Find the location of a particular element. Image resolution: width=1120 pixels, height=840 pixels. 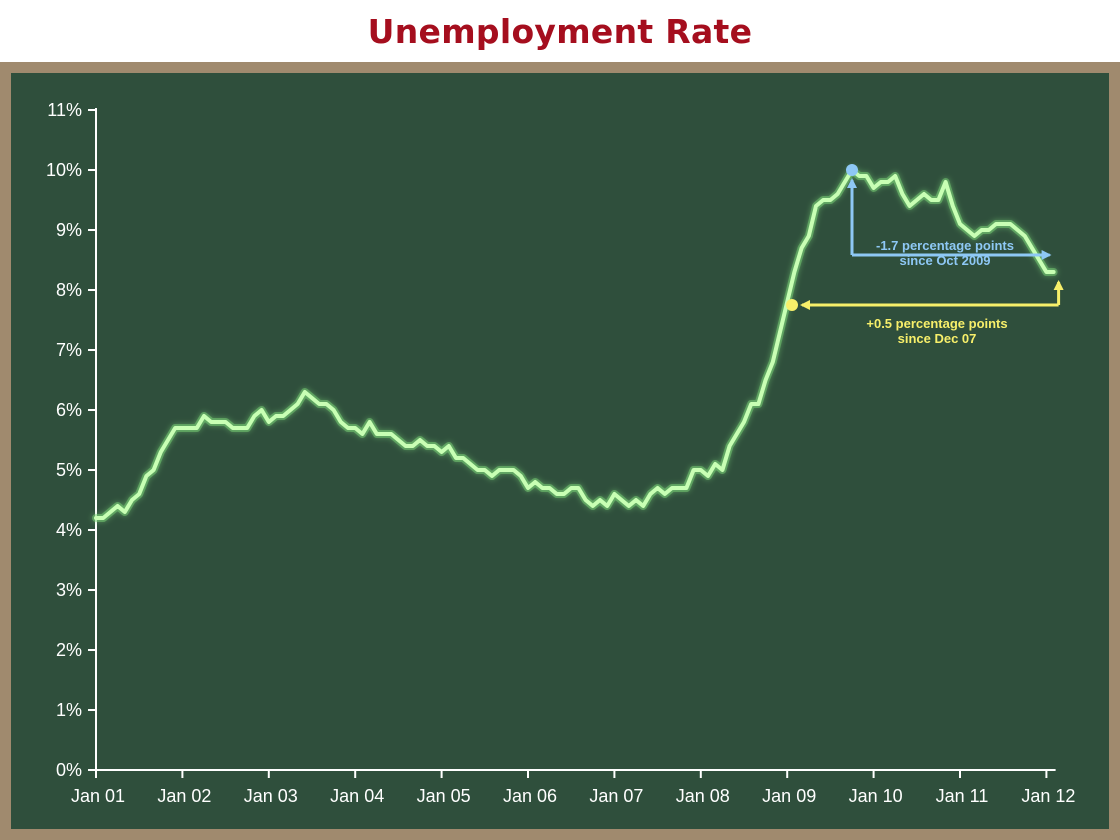

y-tick-label: 2% is located at coordinates (69, 650).